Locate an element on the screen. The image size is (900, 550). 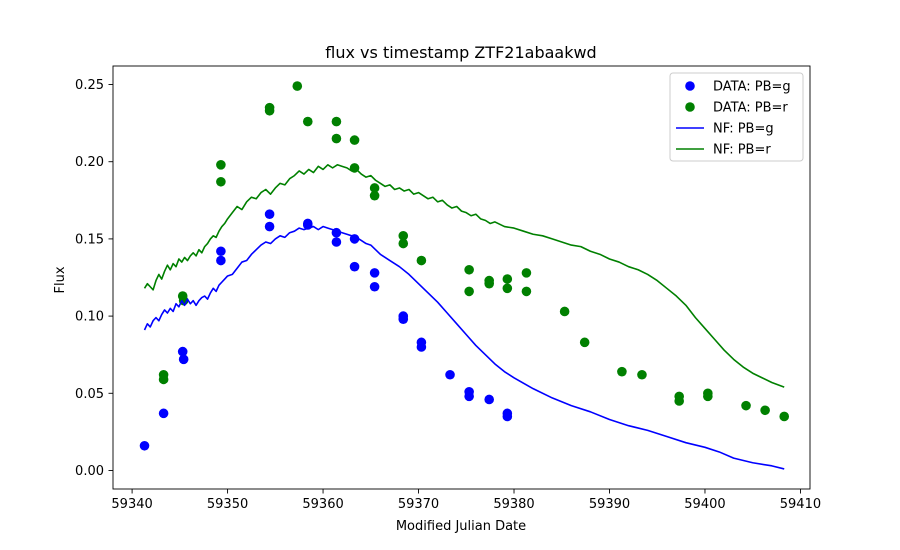
legend-label-3: NF: PB=r is located at coordinates (742, 150).